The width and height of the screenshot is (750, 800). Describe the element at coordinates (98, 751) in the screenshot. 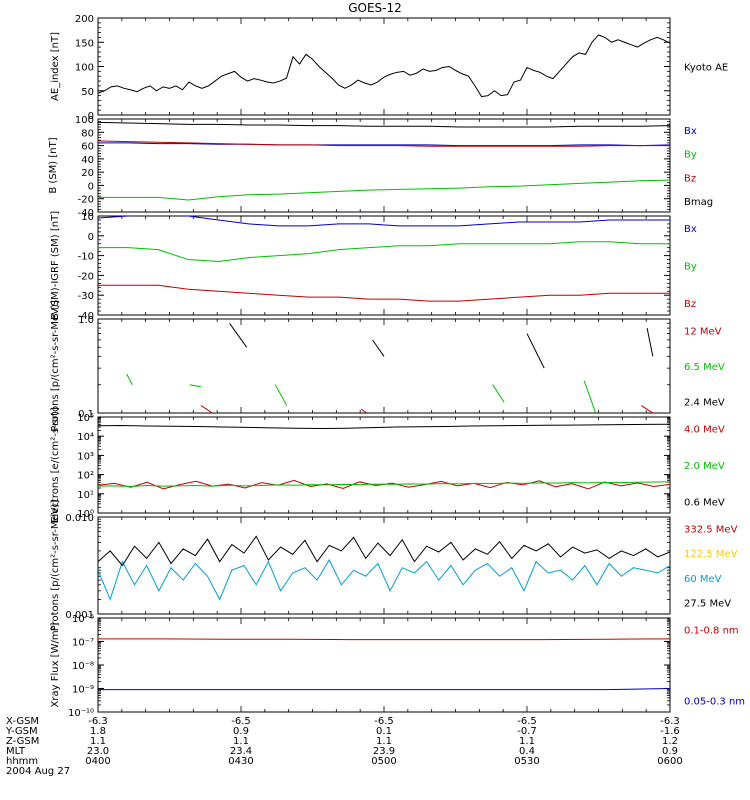

I see `footer-value: 23.0` at that location.